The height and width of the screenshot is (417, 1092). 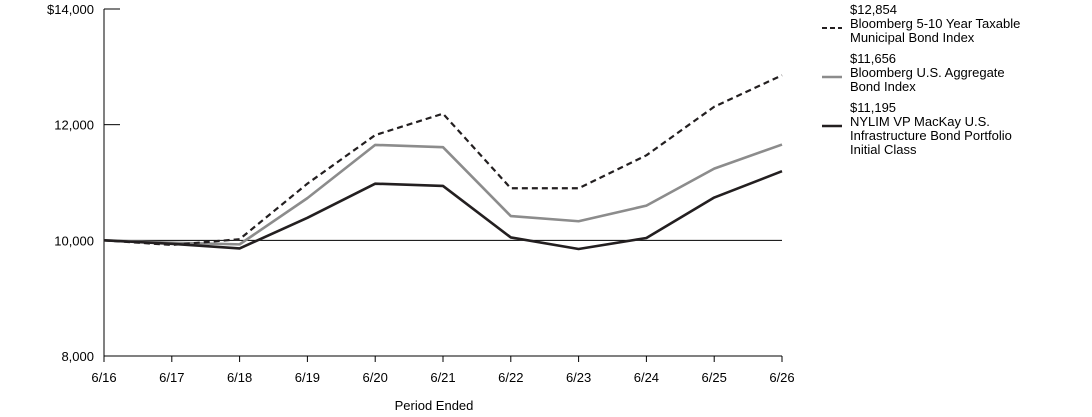 What do you see at coordinates (873, 58) in the screenshot?
I see `legend-value: $11,656` at bounding box center [873, 58].